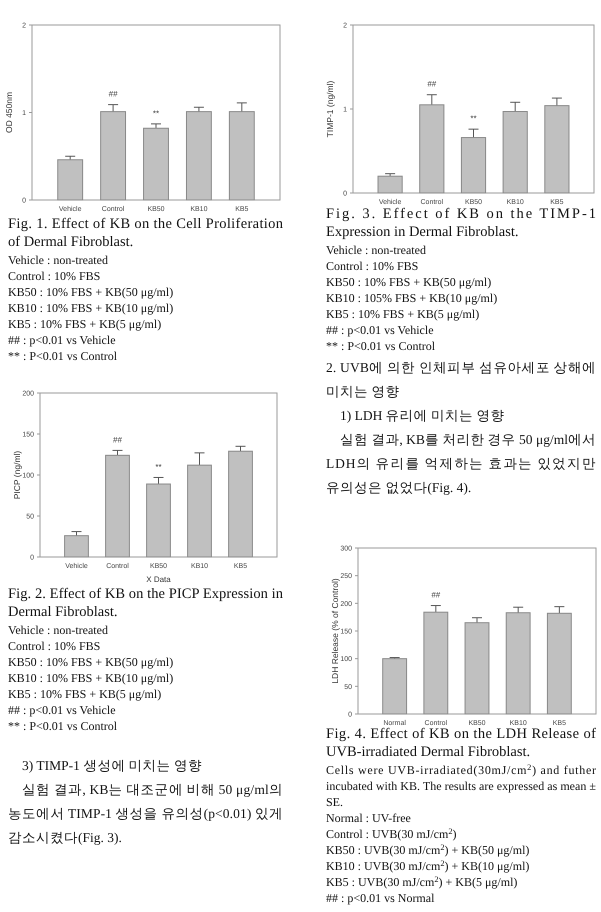 This screenshot has height=912, width=601. What do you see at coordinates (159, 579) in the screenshot?
I see `x-axis-title: X Data` at bounding box center [159, 579].